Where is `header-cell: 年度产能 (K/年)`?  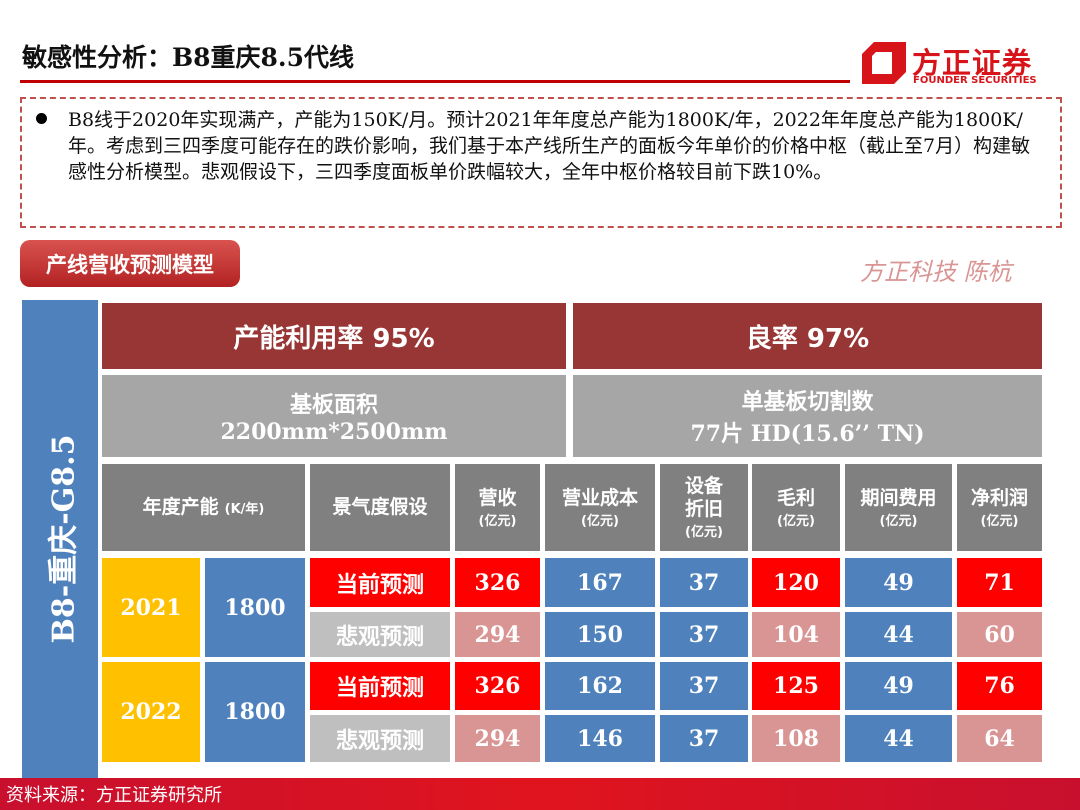
header-cell: 年度产能 (K/年) is located at coordinates (203, 507).